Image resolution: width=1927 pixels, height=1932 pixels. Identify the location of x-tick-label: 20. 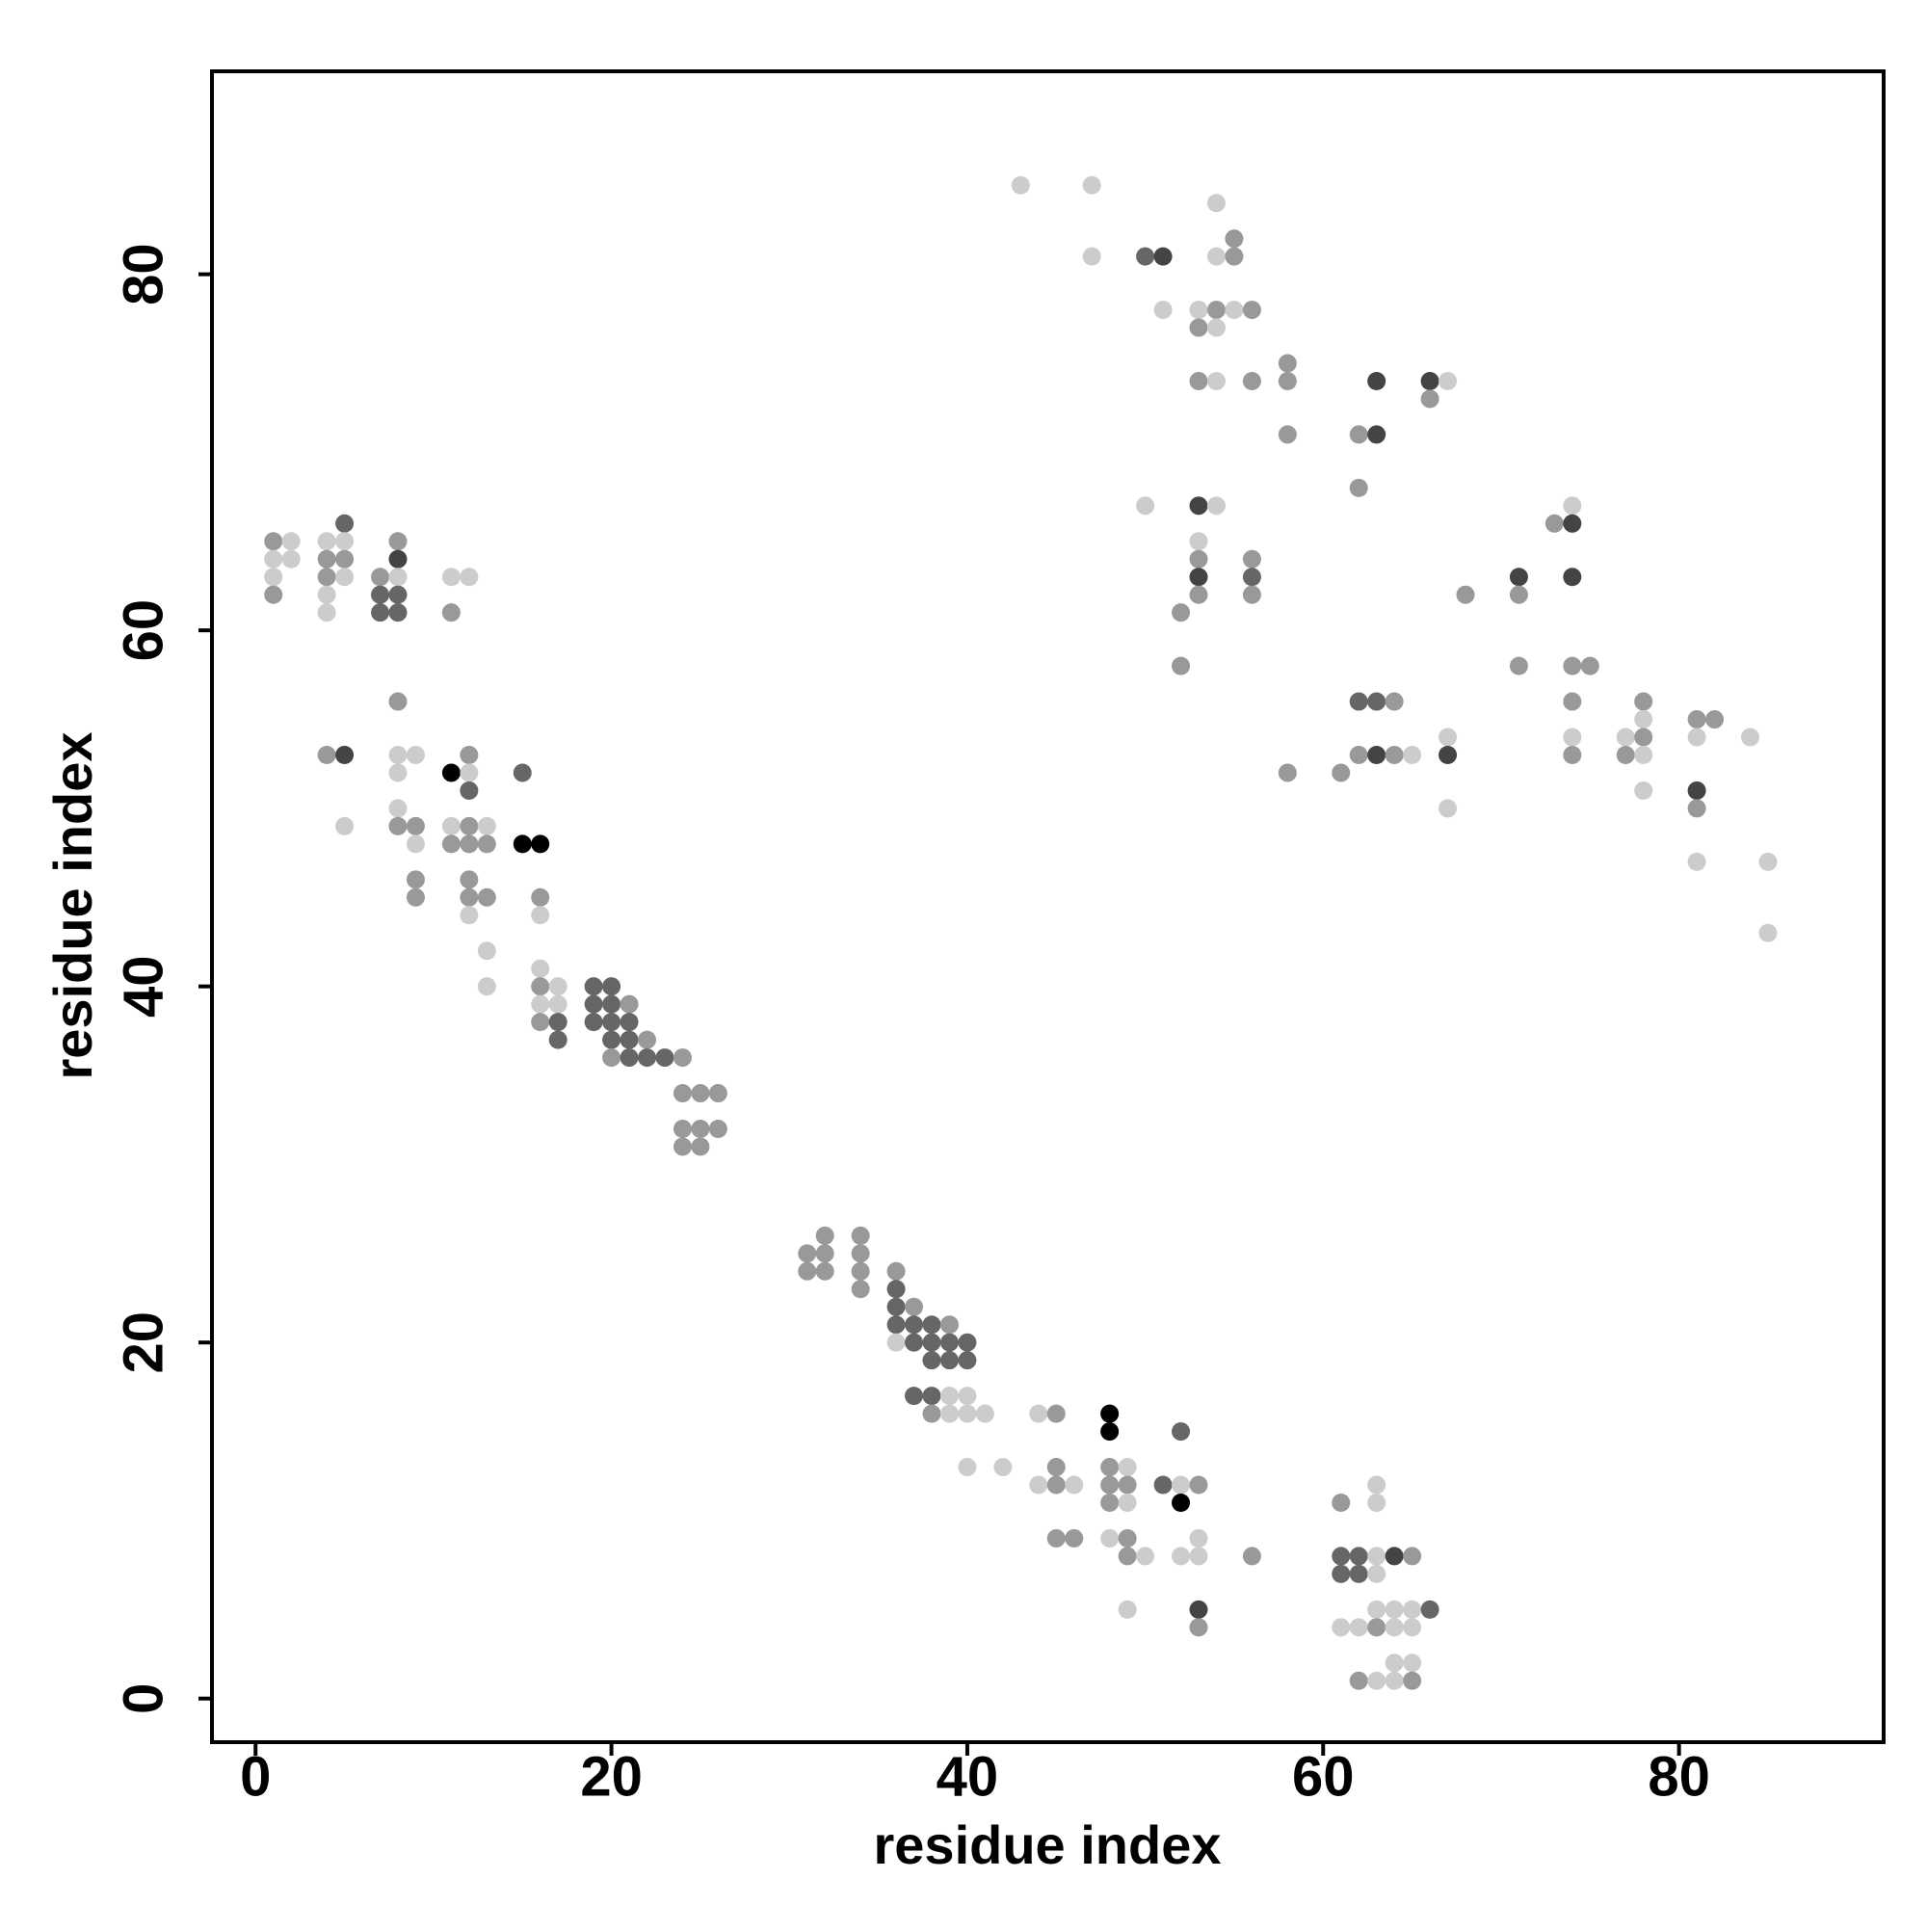
(611, 1776).